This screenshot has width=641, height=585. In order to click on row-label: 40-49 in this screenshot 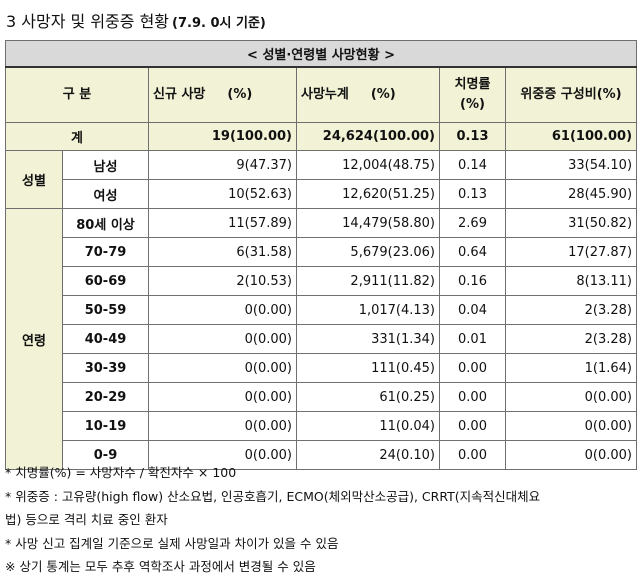, I will do `click(105, 339)`.